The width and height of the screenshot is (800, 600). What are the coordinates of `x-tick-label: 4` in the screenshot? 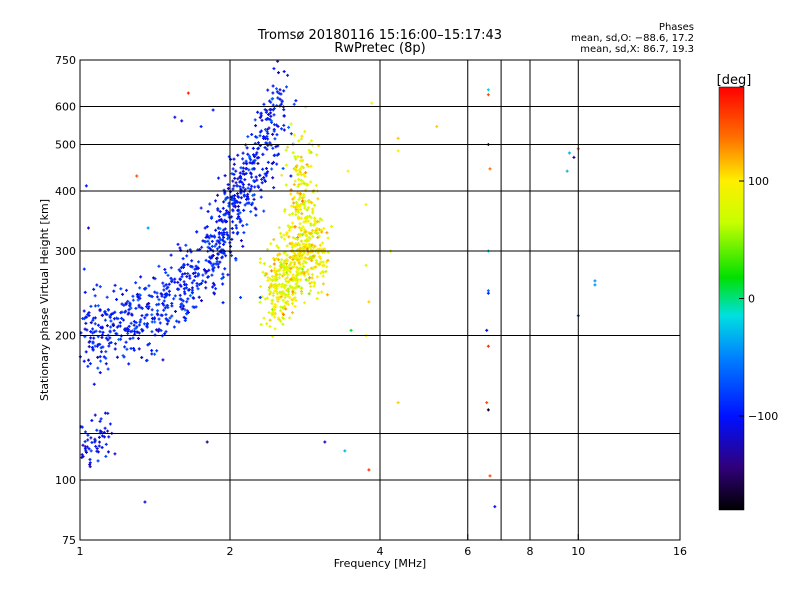 It's located at (380, 551).